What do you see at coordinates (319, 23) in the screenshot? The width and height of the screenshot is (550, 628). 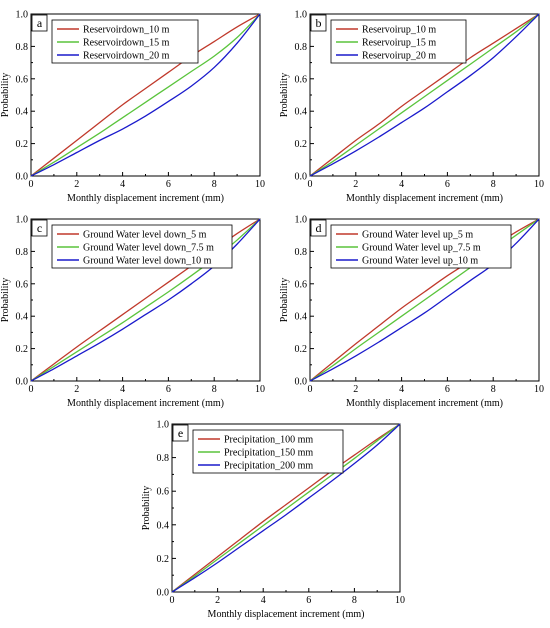 I see `panel-letter: b` at bounding box center [319, 23].